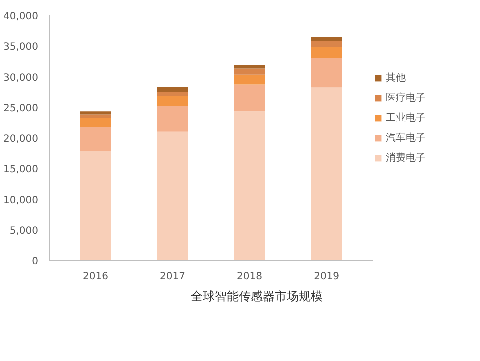 The width and height of the screenshot is (480, 361). I want to click on x-tick-label: 2019, so click(327, 277).